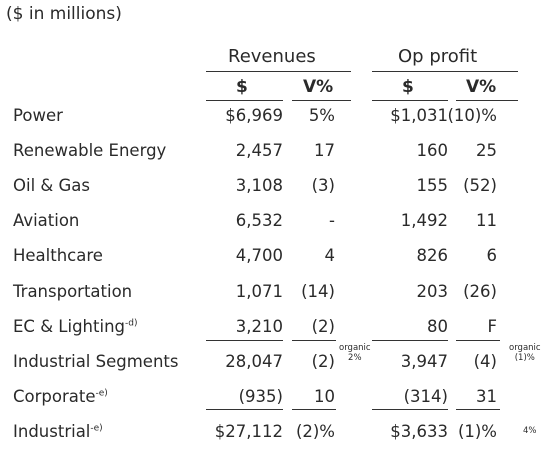 The height and width of the screenshot is (453, 554). What do you see at coordinates (259, 255) in the screenshot?
I see `revenue-value: 4,700` at bounding box center [259, 255].